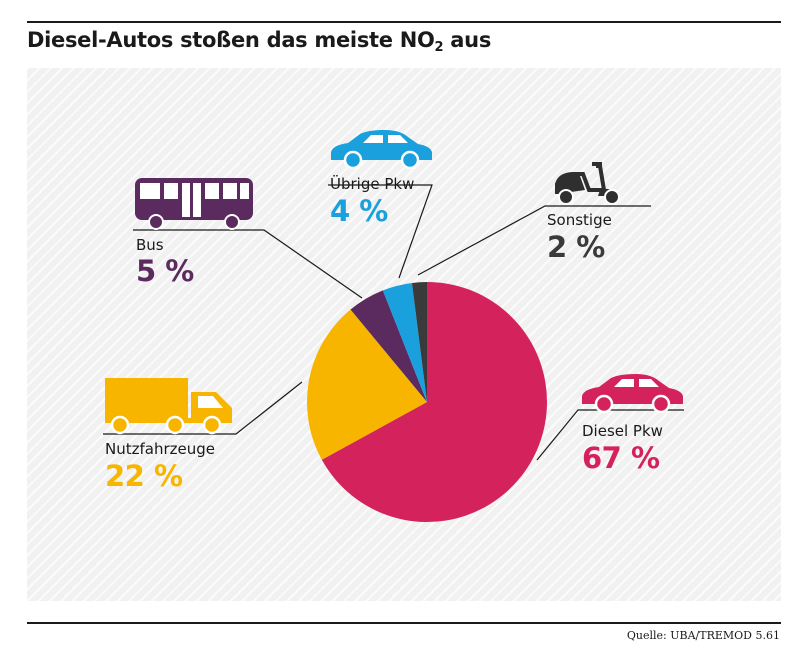 This screenshot has width=807, height=672. What do you see at coordinates (404, 342) in the screenshot?
I see `pie-slice-pkw` at bounding box center [404, 342].